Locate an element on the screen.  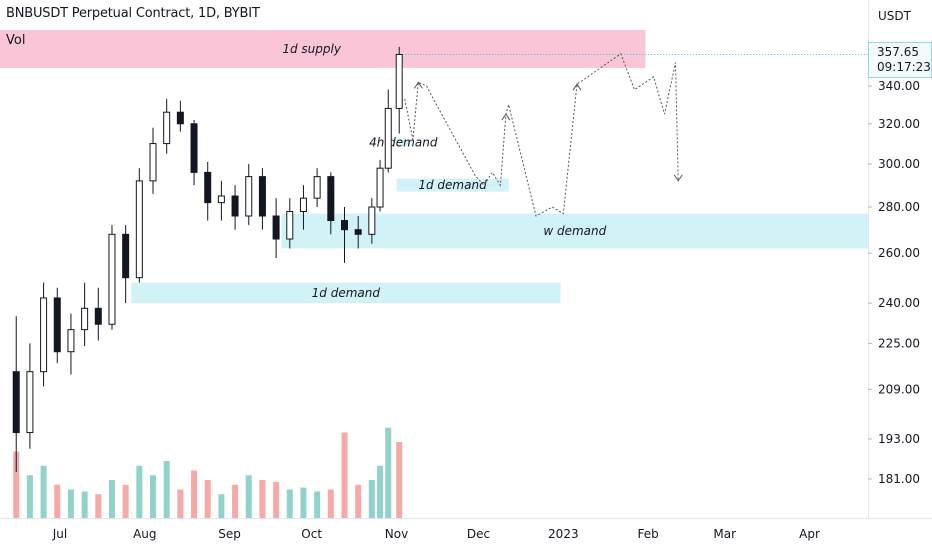
zone-label: 4h demand is located at coordinates (403, 143).